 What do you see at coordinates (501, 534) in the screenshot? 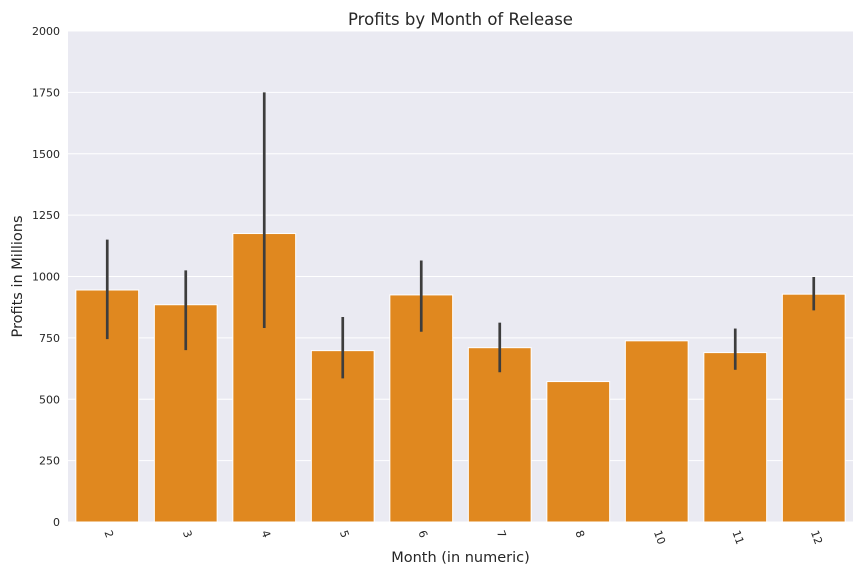
I see `x-tick-label: 7` at bounding box center [501, 534].